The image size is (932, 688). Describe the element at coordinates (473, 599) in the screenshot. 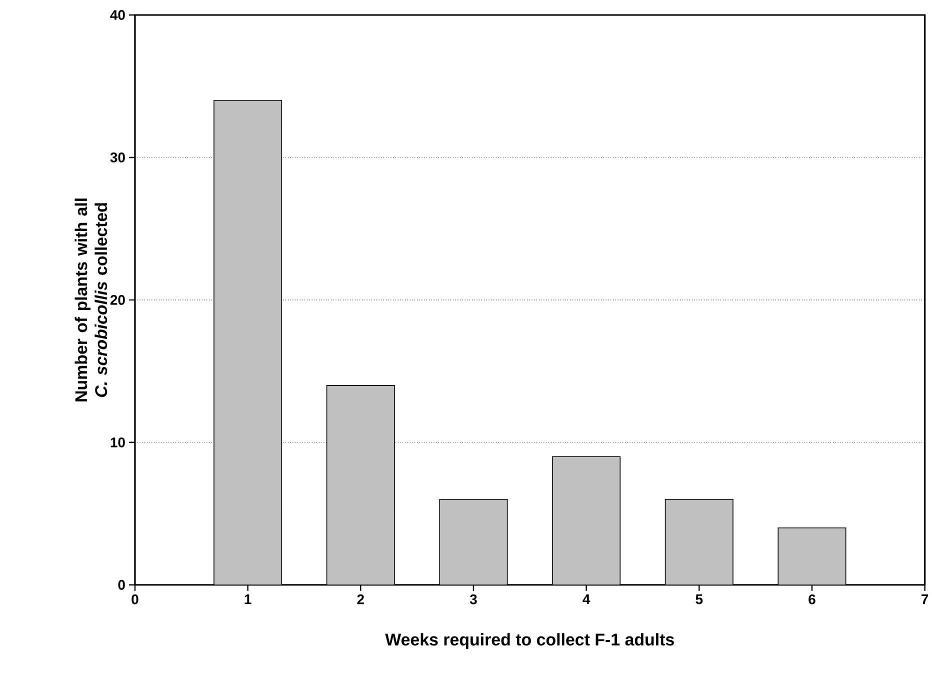

I see `x-tick-label: 3` at that location.